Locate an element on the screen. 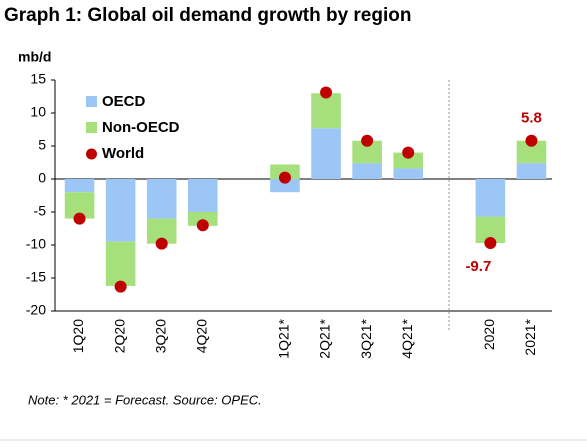  y-tick-label: -10 is located at coordinates (36, 244).